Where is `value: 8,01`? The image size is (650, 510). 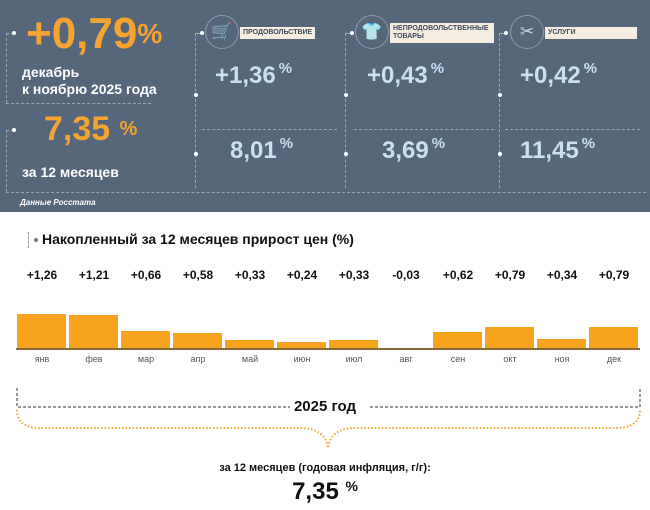 value: 8,01 is located at coordinates (253, 150).